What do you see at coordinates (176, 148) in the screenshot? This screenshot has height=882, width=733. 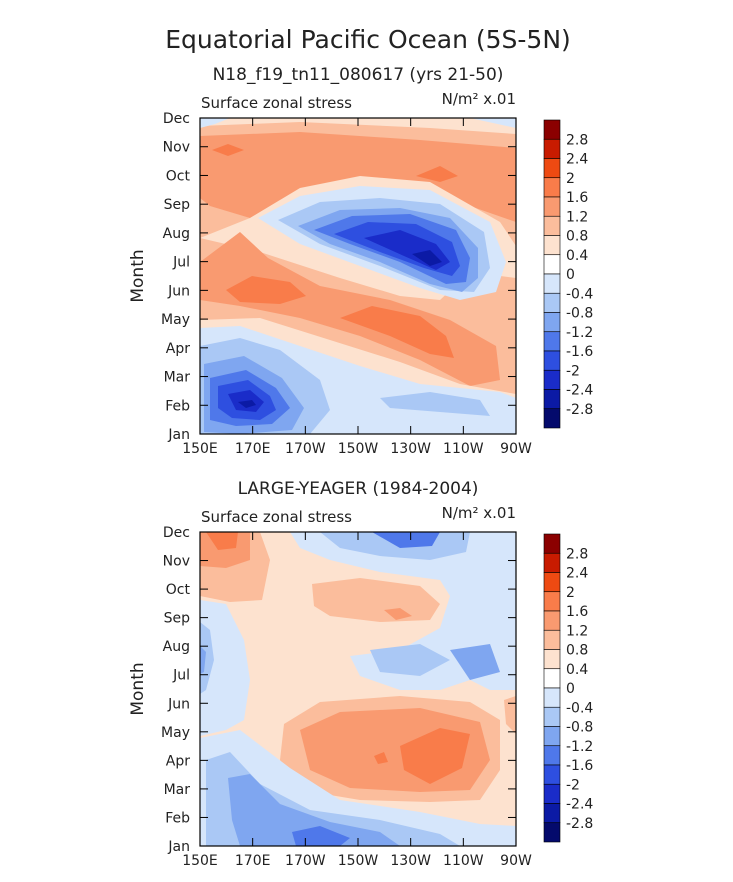 I see `y-tick-label: Nov` at bounding box center [176, 148].